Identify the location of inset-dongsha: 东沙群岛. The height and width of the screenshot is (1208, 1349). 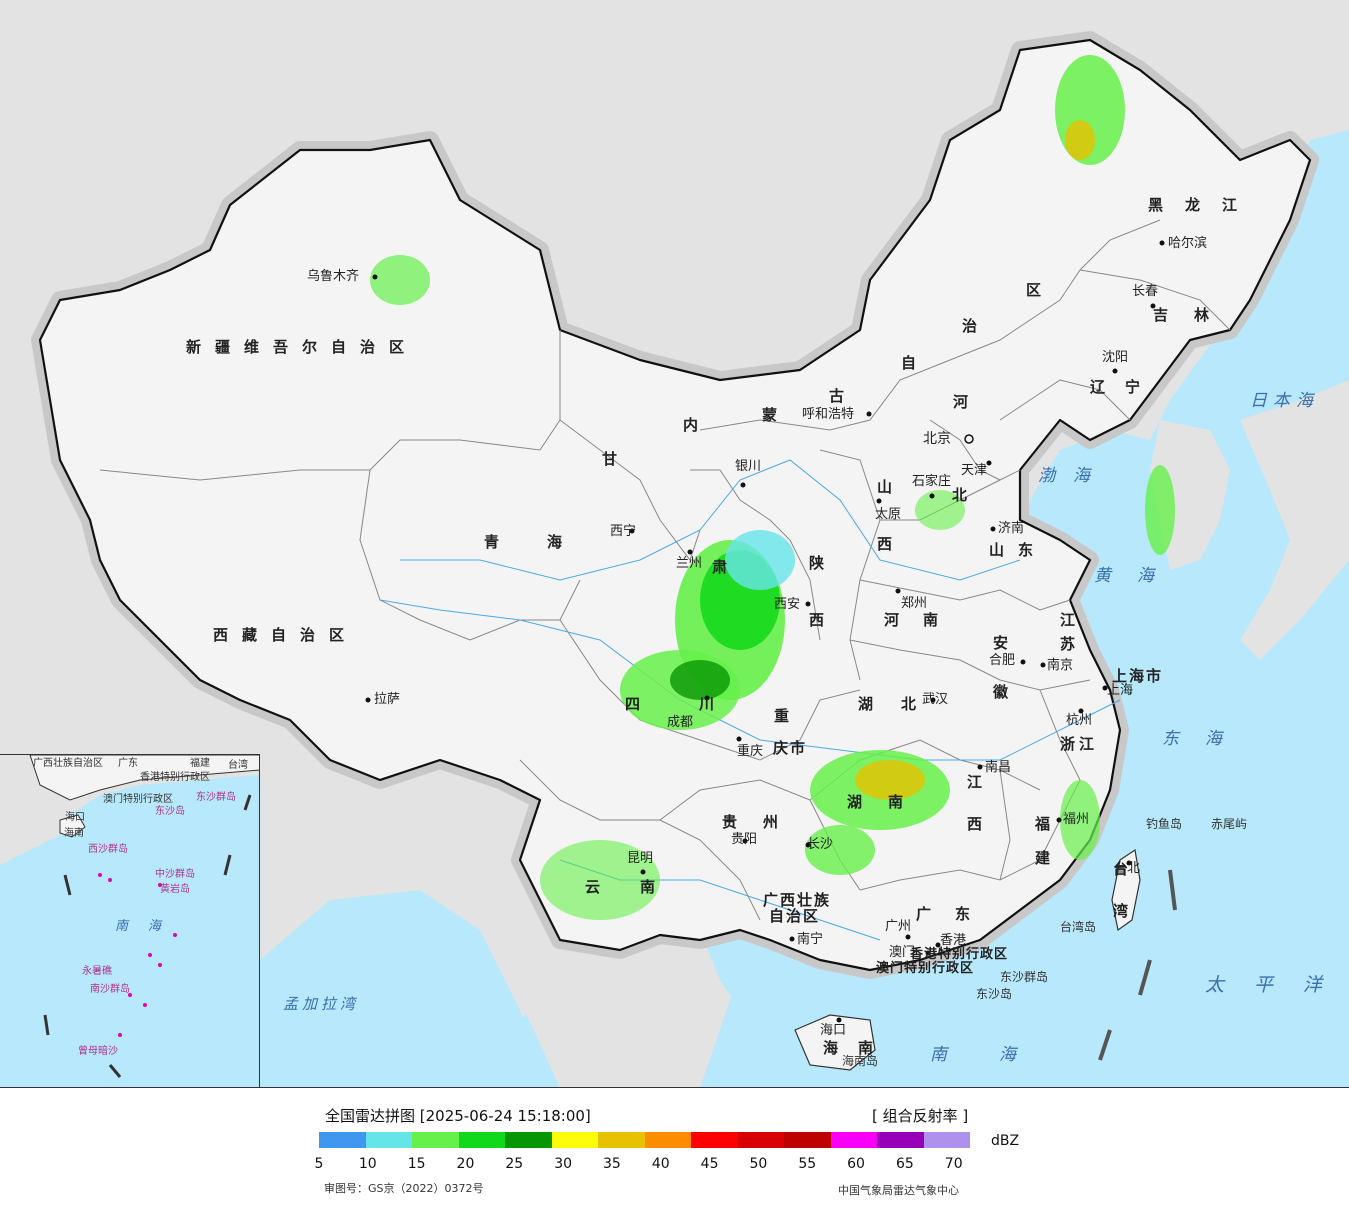
(216, 797).